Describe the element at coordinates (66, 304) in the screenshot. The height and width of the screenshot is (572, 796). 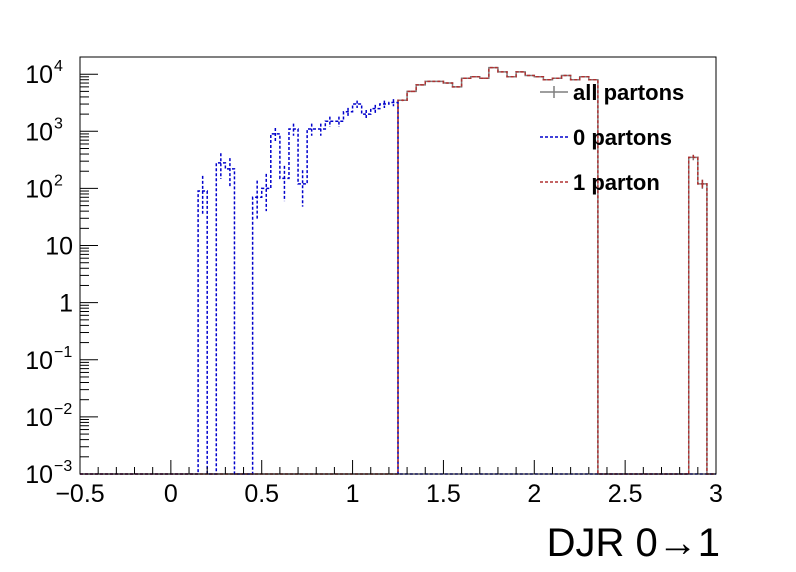
I see `y-tick-label: 1` at that location.